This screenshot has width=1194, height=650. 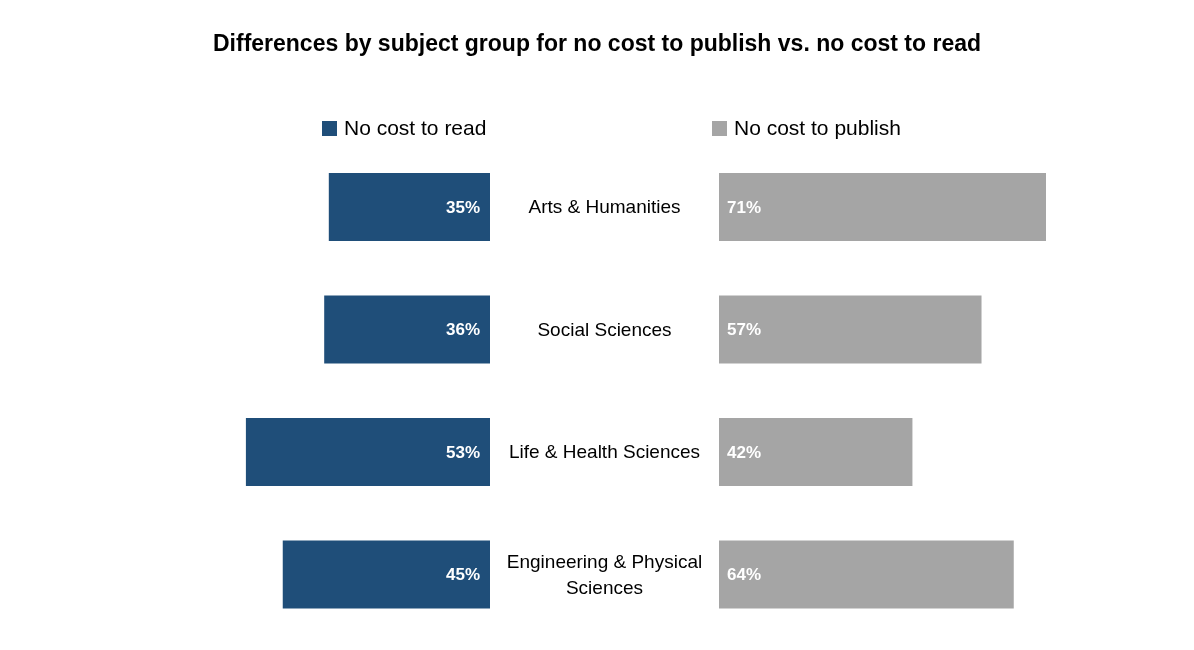 I want to click on data-label: 45%, so click(x=462, y=575).